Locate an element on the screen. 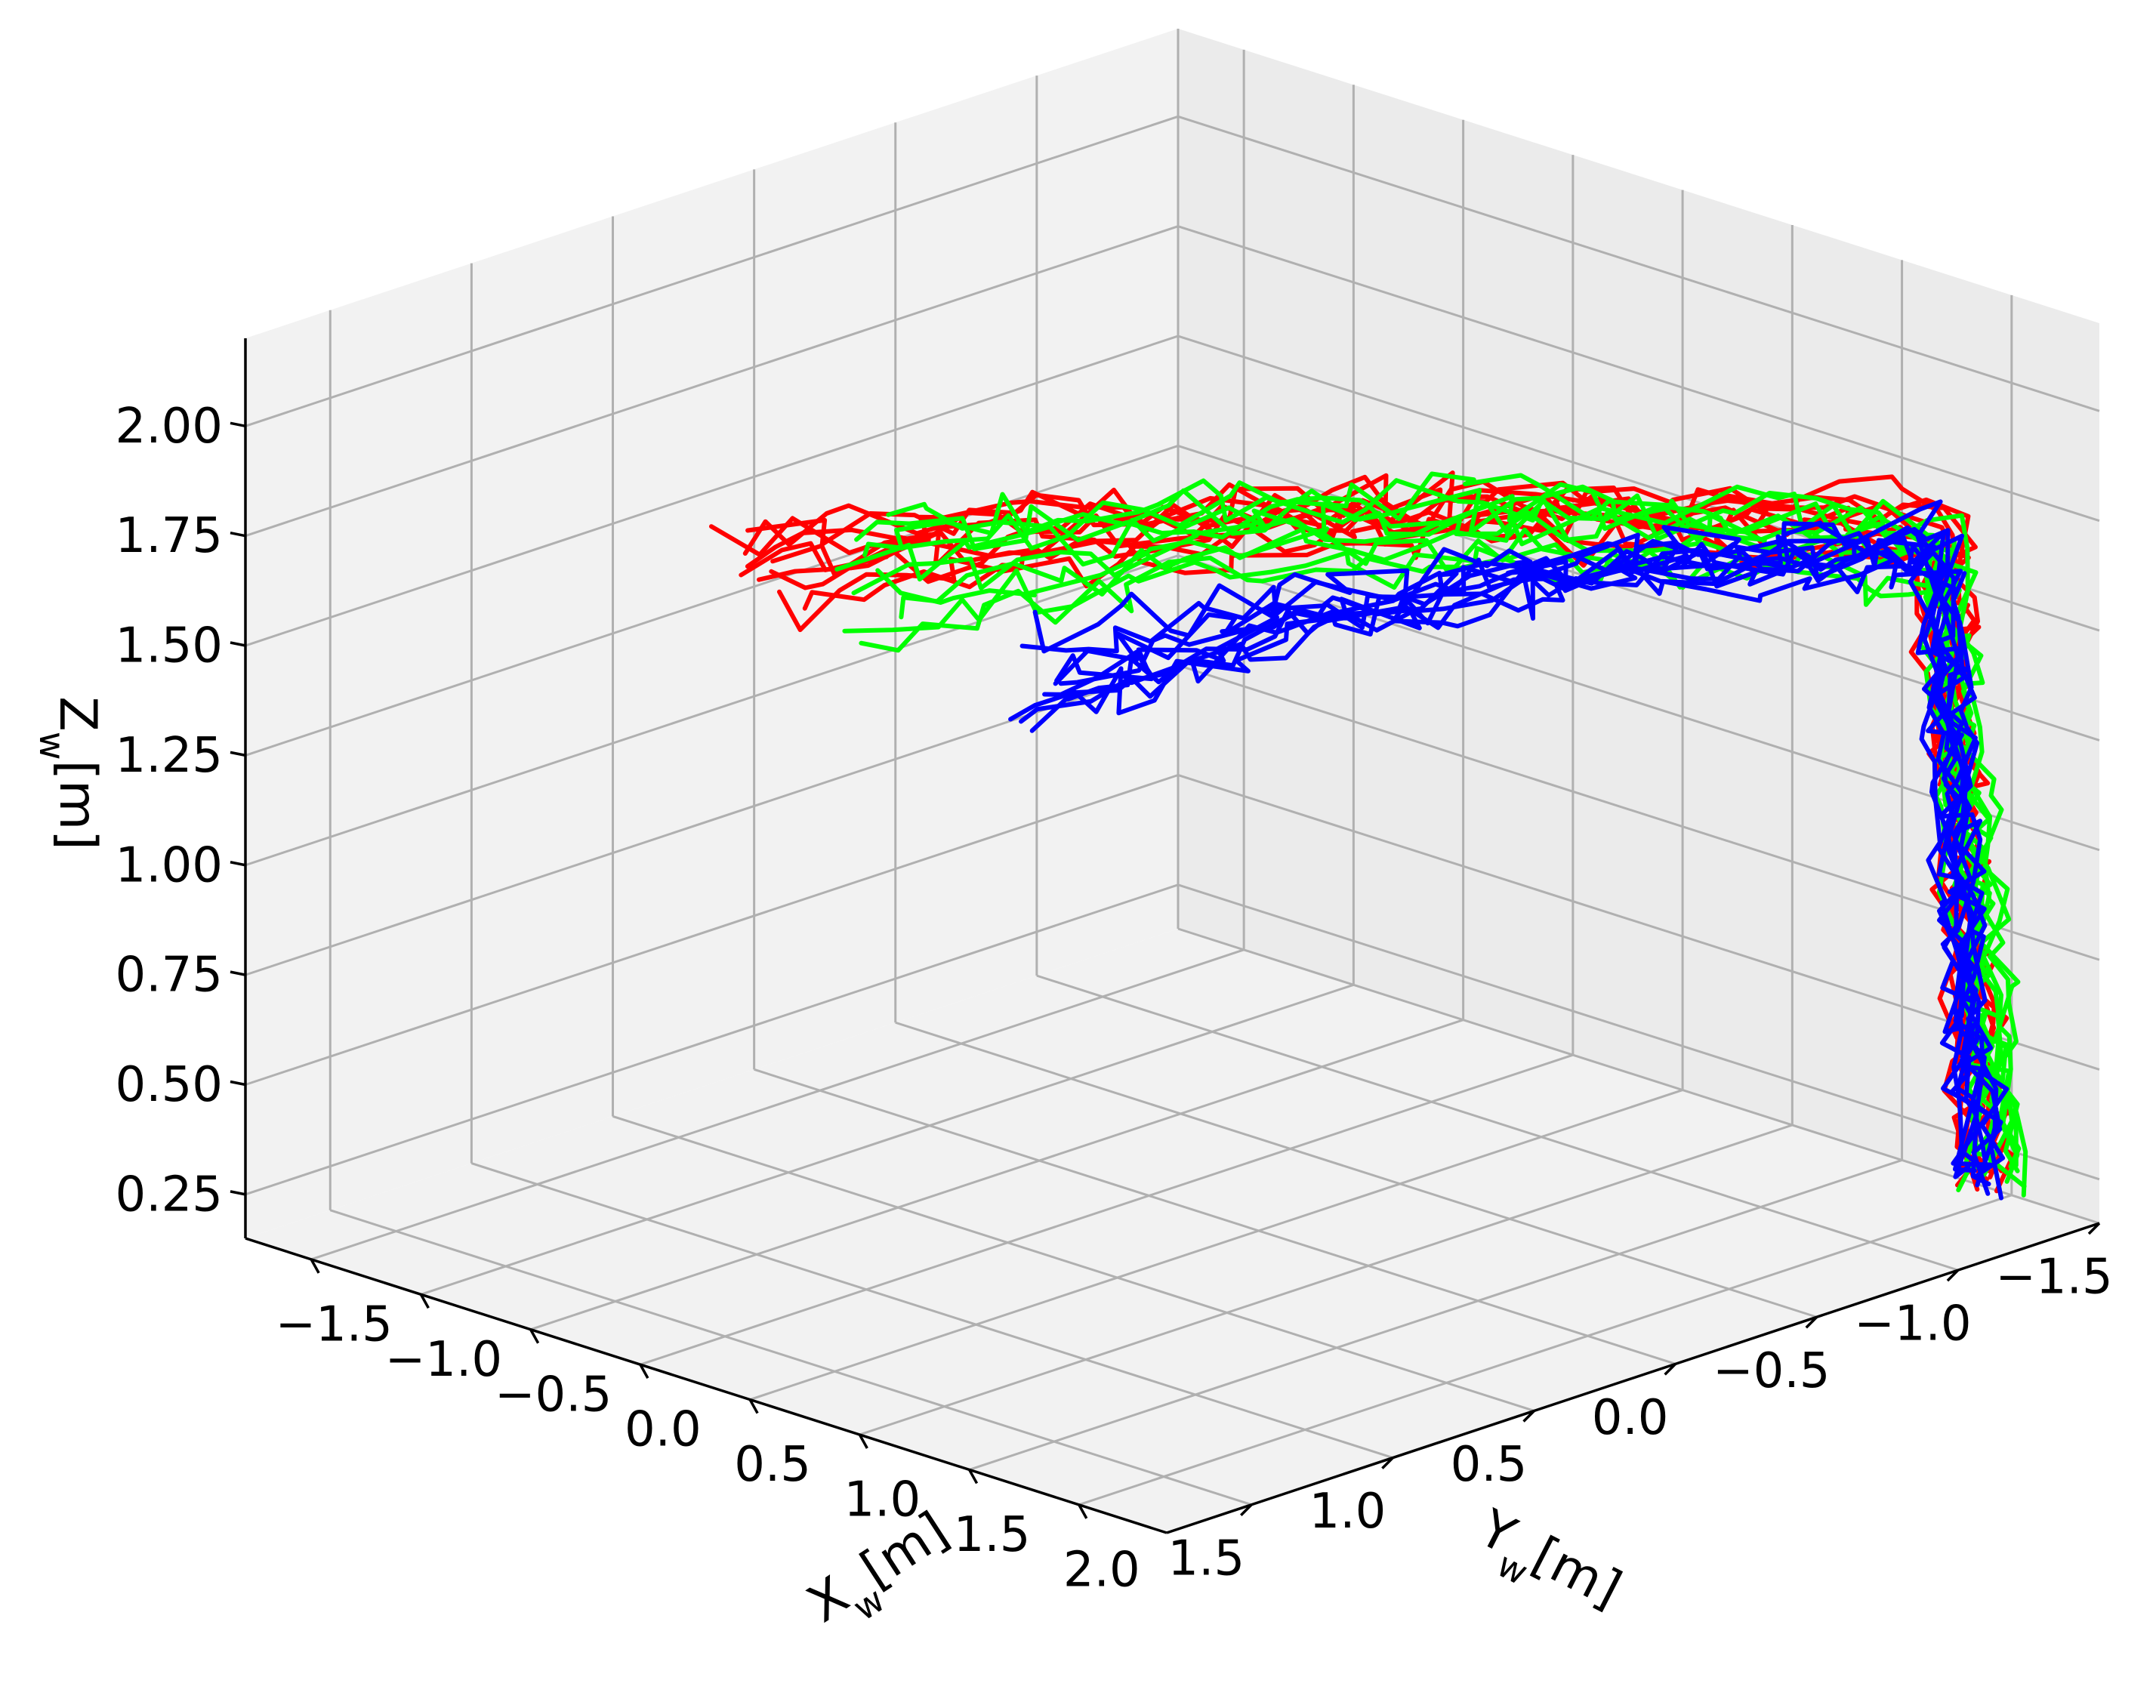 The height and width of the screenshot is (1708, 2156). z-tick-label: 2.00 is located at coordinates (170, 427).